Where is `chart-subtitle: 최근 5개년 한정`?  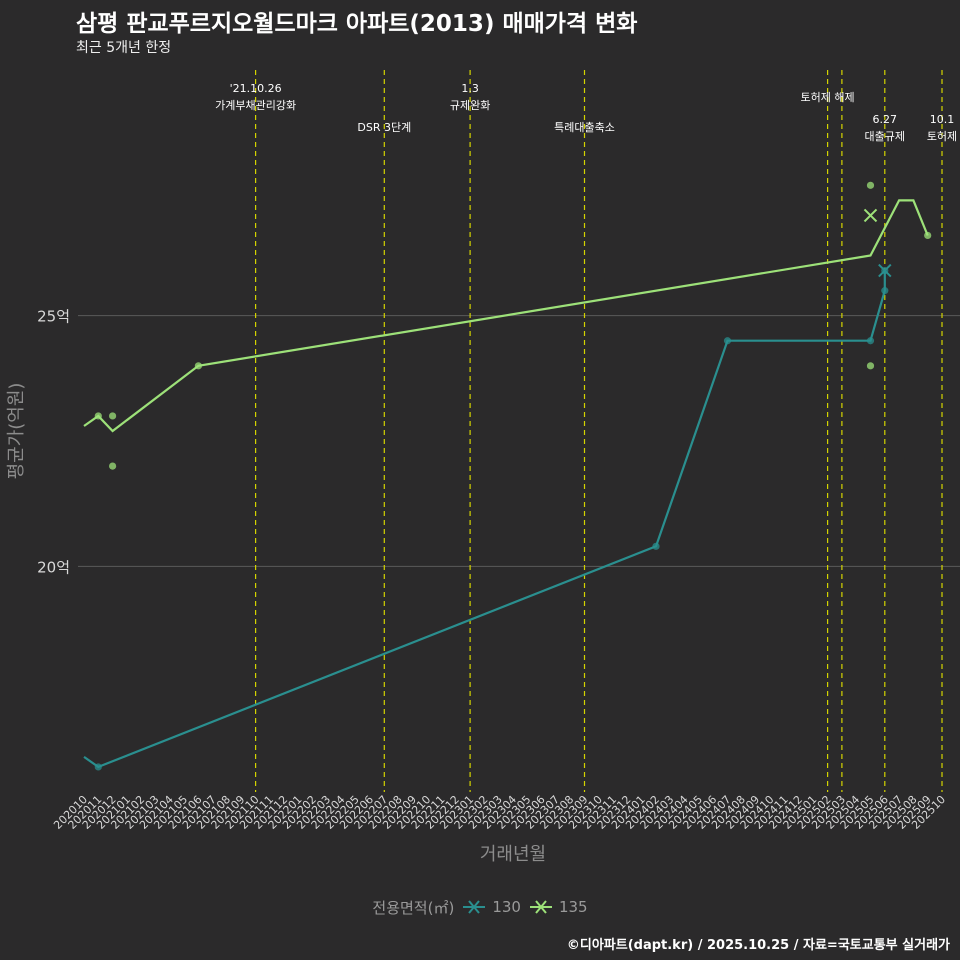
chart-subtitle: 최근 5개년 한정 is located at coordinates (124, 48).